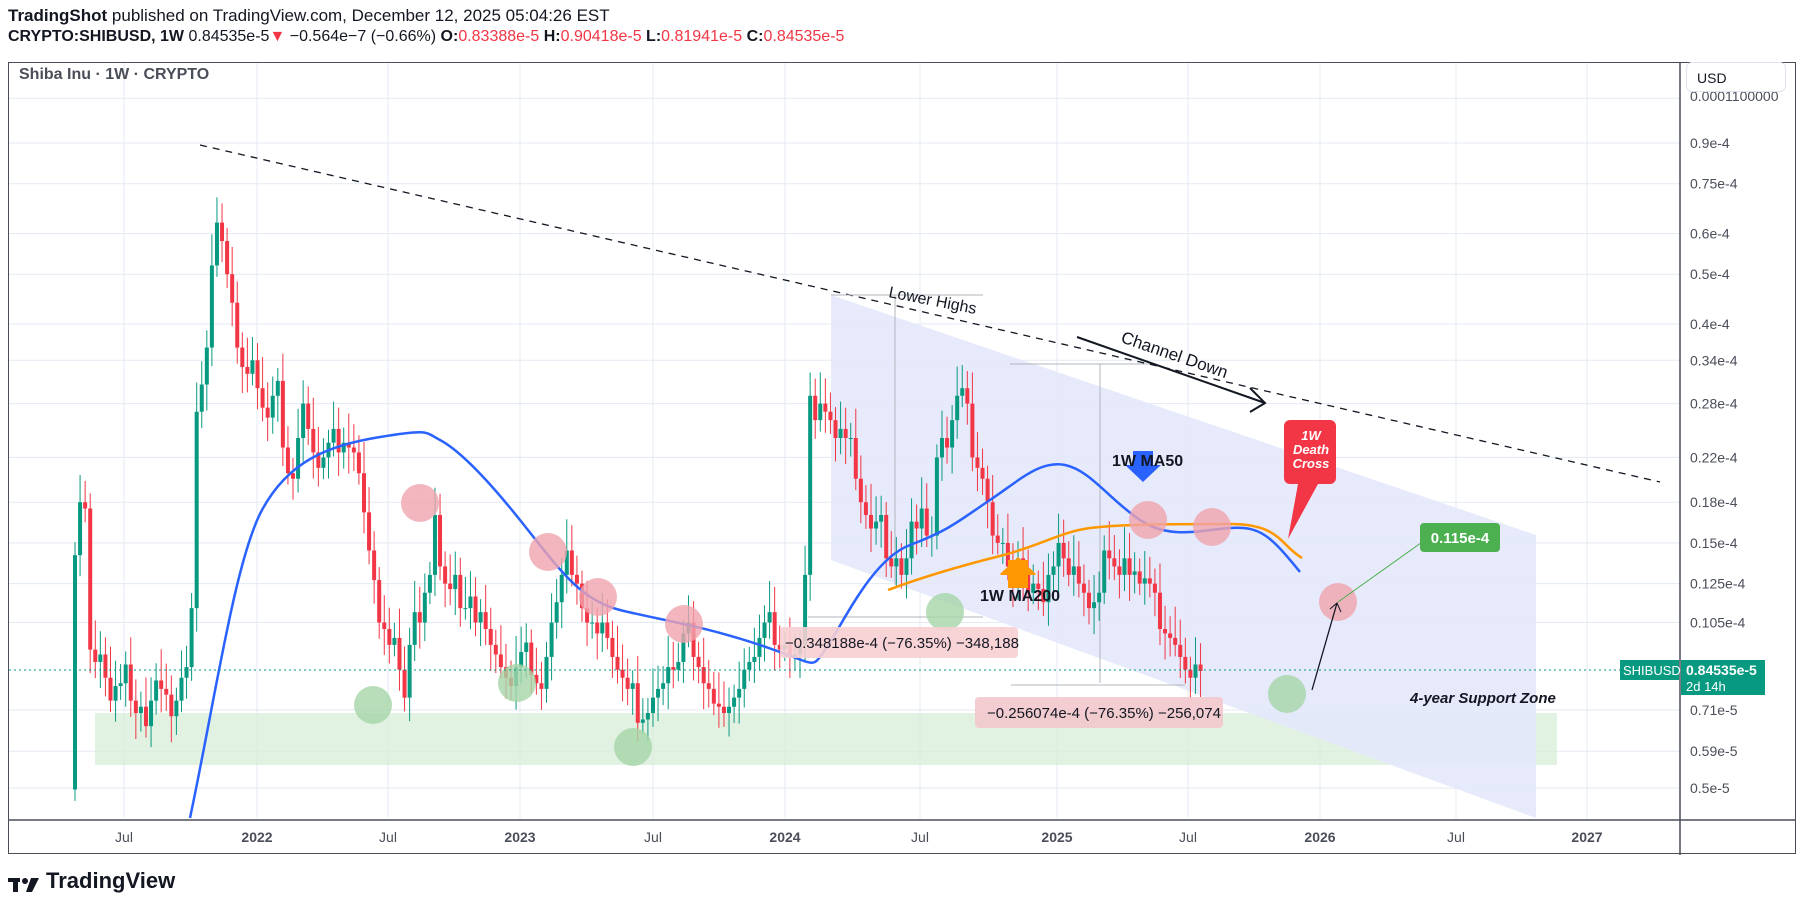 The image size is (1804, 902). Describe the element at coordinates (755, 36) in the screenshot. I see `close-label: C:` at that location.